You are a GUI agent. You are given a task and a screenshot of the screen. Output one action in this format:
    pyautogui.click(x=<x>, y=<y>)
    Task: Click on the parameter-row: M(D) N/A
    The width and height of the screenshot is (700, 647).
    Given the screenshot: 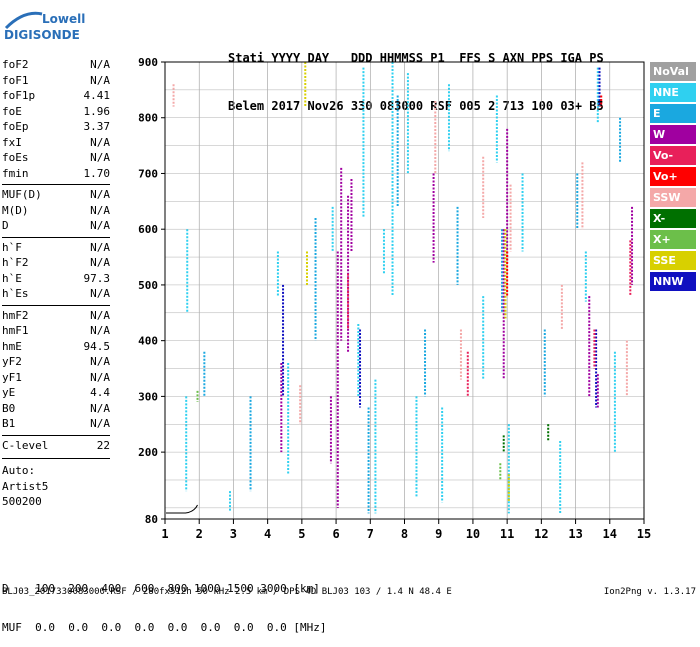 What is the action you would take?
    pyautogui.click(x=56, y=212)
    